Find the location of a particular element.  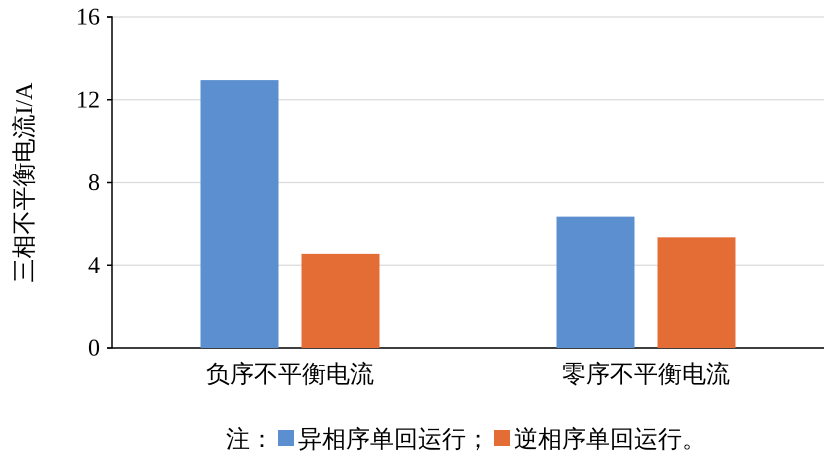

y-tick-label: 0 is located at coordinates (94, 349).